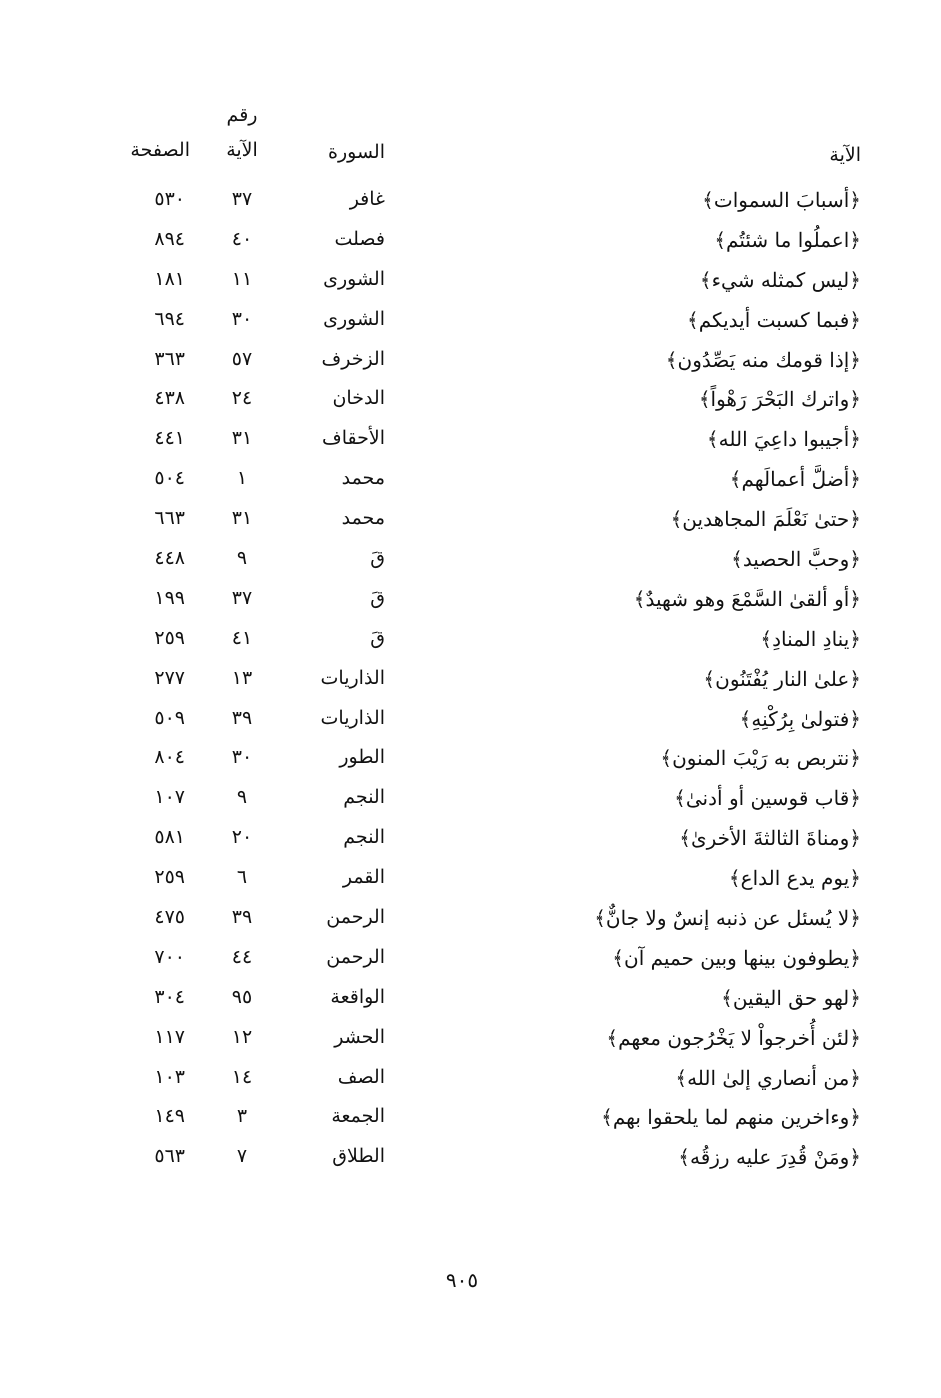 The height and width of the screenshot is (1398, 941). I want to click on page-cell: ١٤٩, so click(169, 1116).